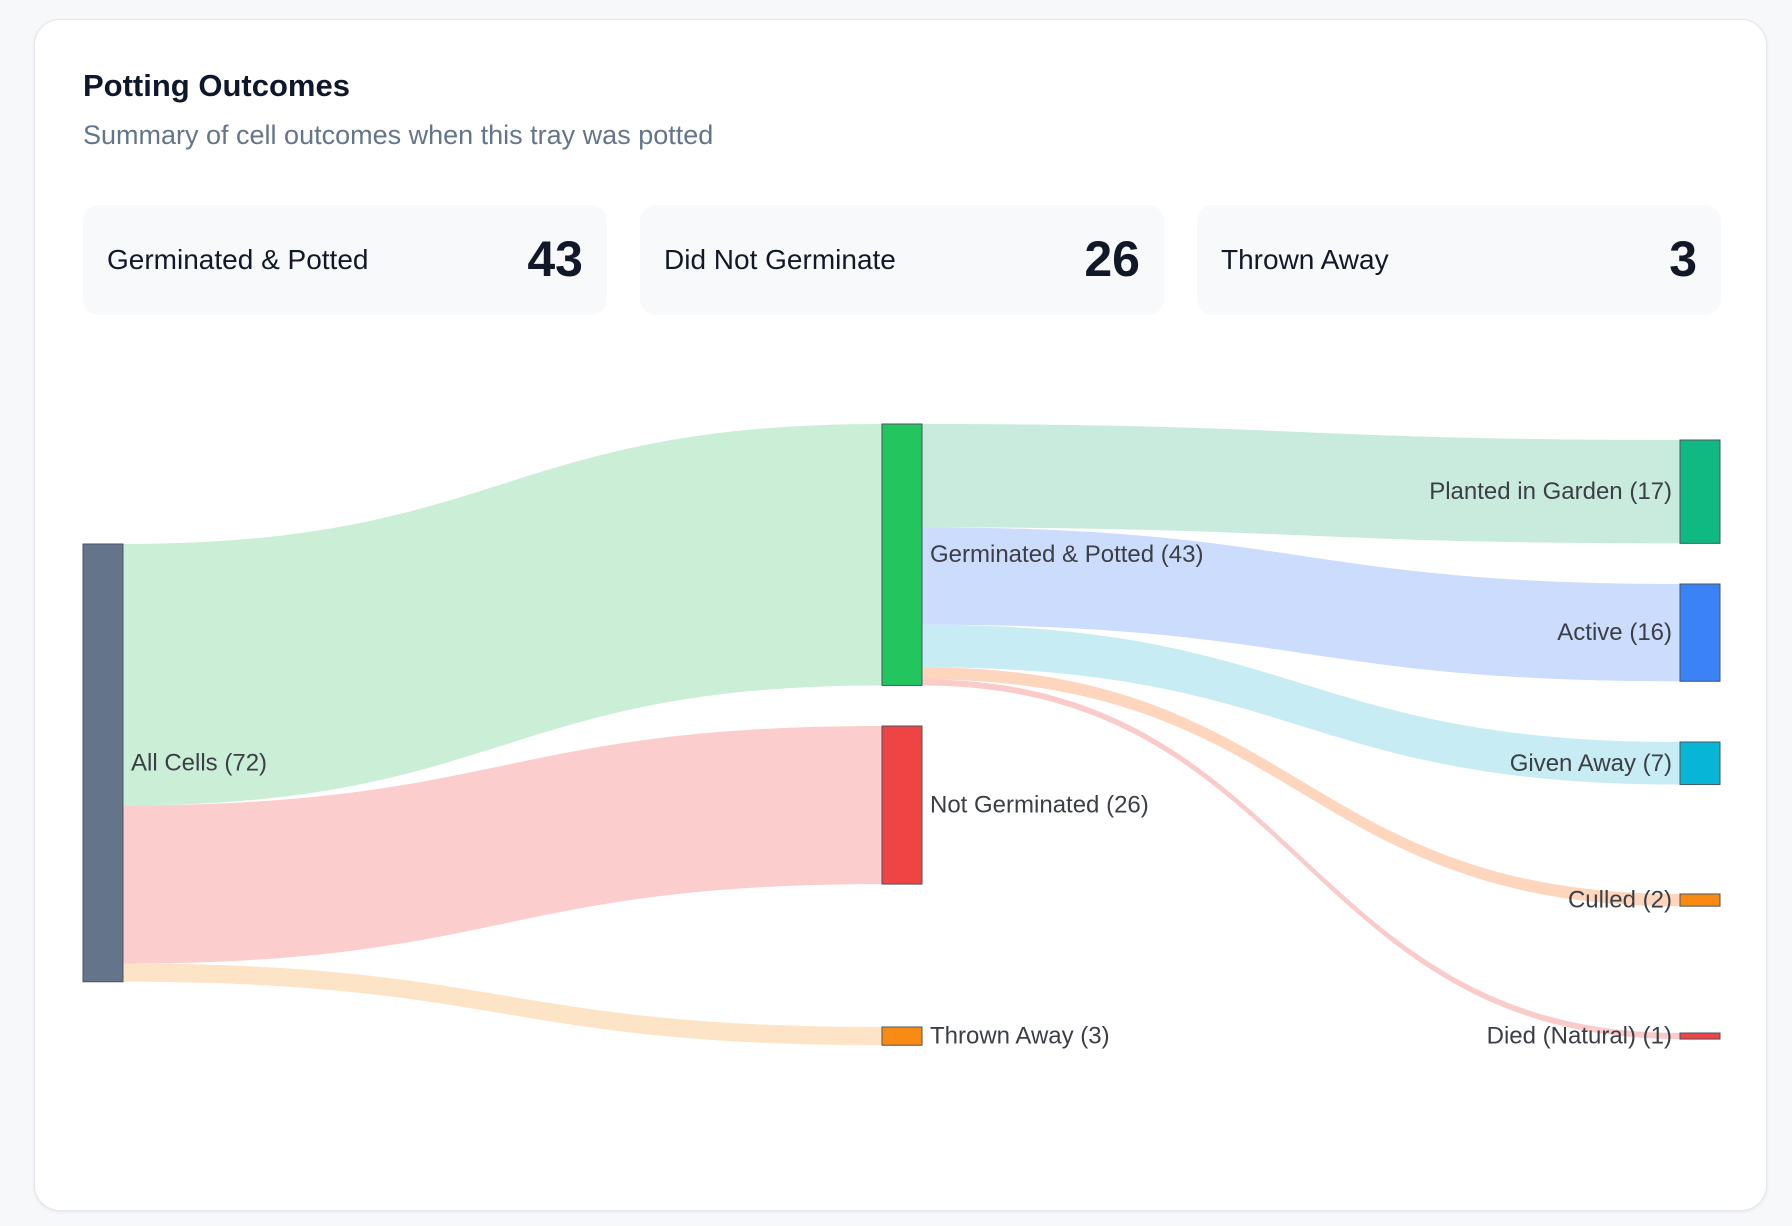  What do you see at coordinates (1614, 632) in the screenshot?
I see `sankey-label-active: Active (16)` at bounding box center [1614, 632].